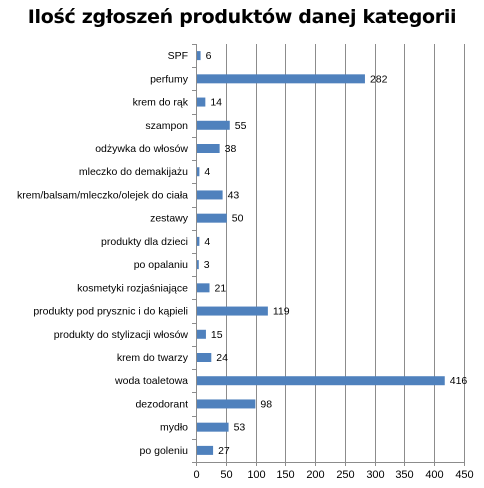 Image resolution: width=484 pixels, height=488 pixels. What do you see at coordinates (459, 381) in the screenshot?
I see `value-label: 416` at bounding box center [459, 381].